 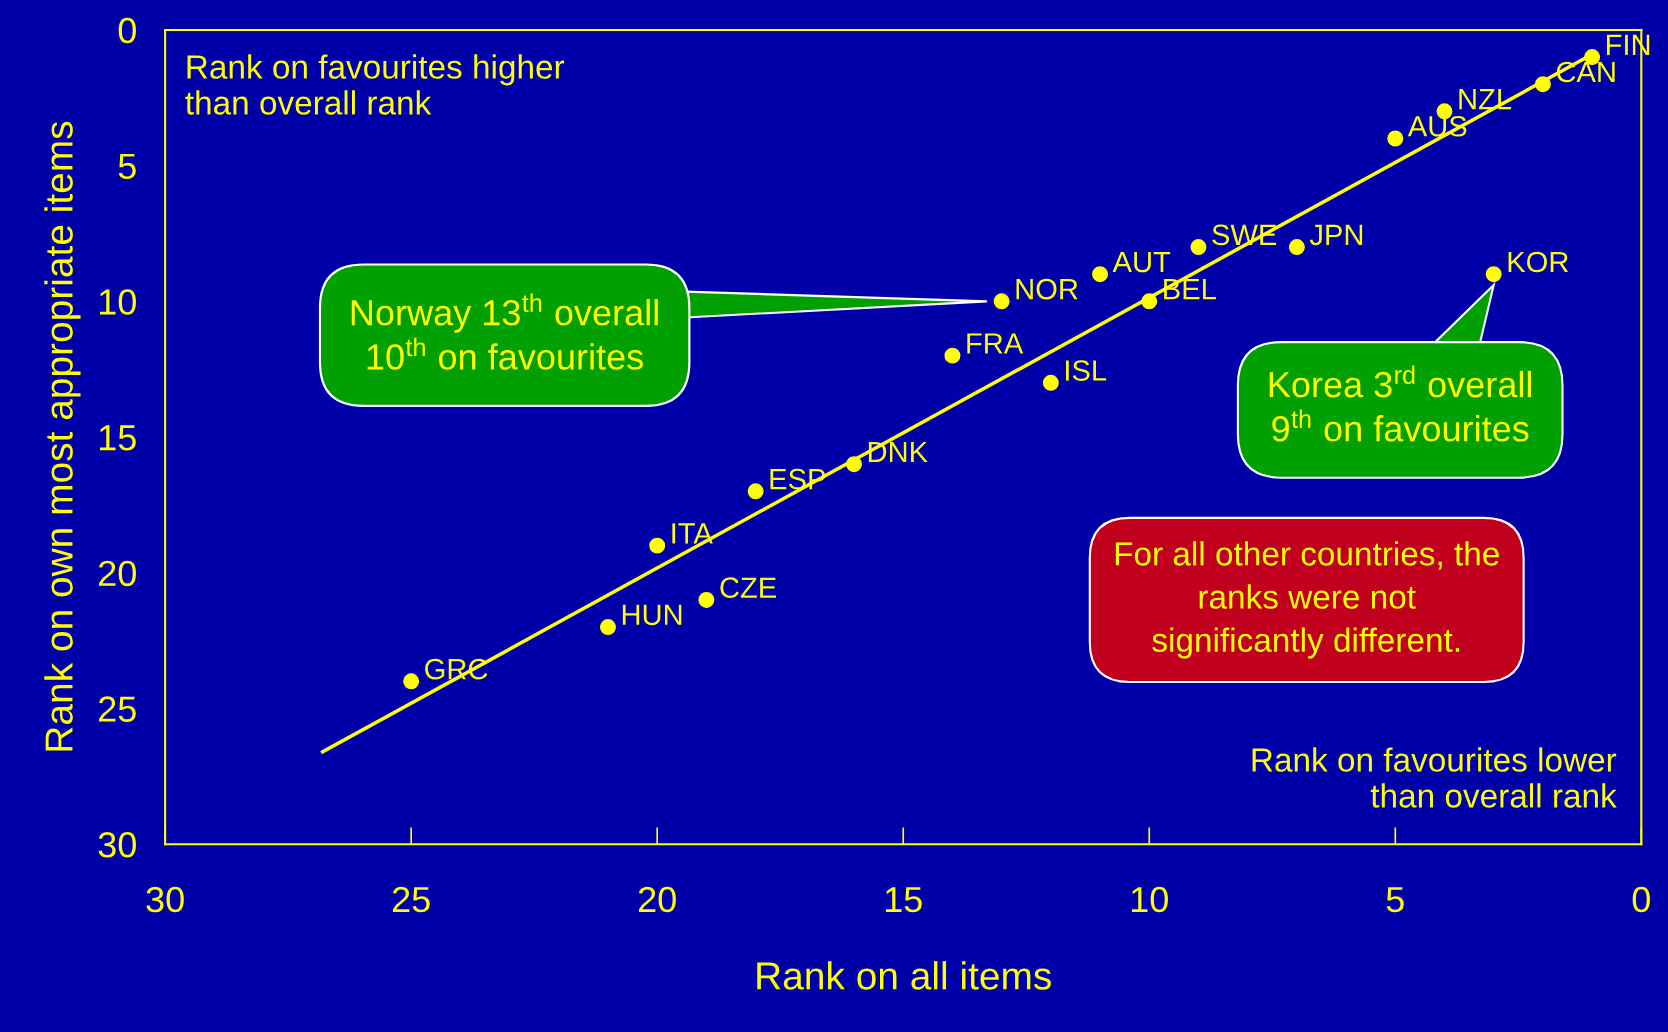 I want to click on y-tick-label: 15, so click(x=117, y=438).